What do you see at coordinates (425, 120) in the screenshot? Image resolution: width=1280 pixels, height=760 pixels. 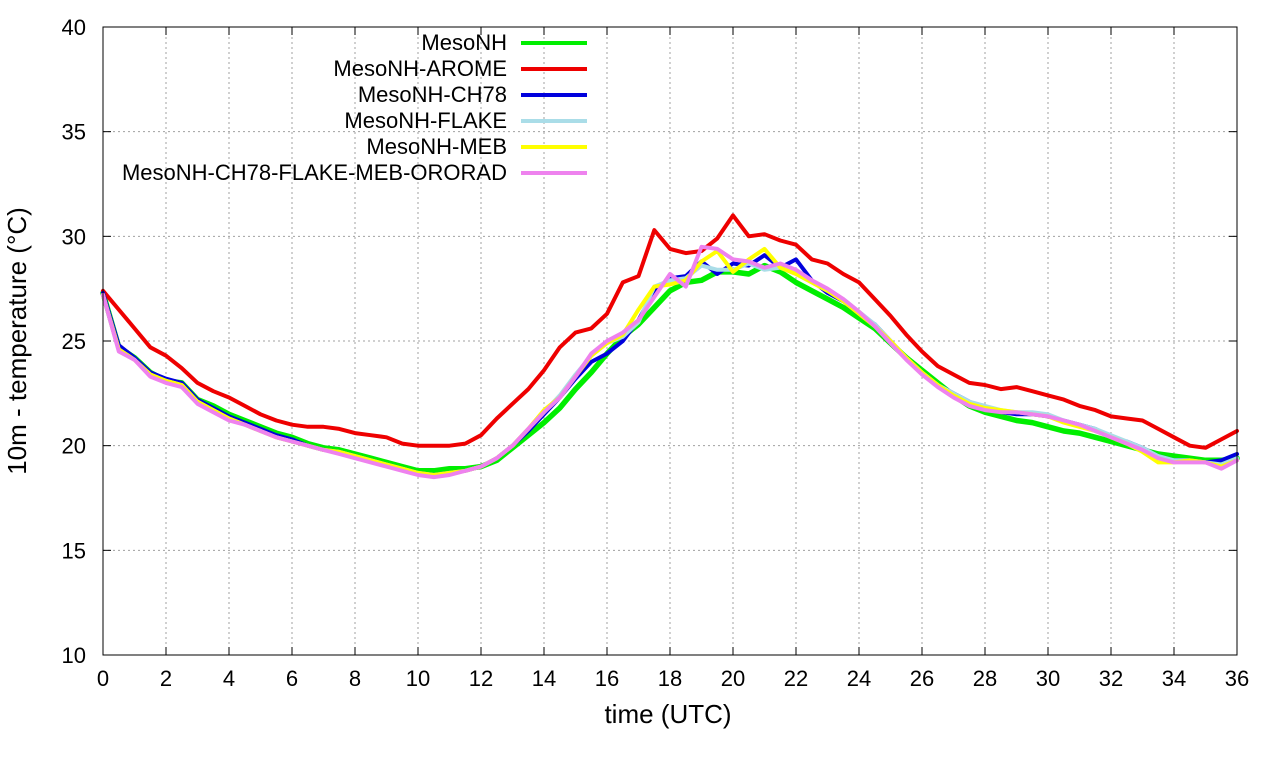 I see `legend-label-mesonh-flake: MesoNH-FLAKE` at bounding box center [425, 120].